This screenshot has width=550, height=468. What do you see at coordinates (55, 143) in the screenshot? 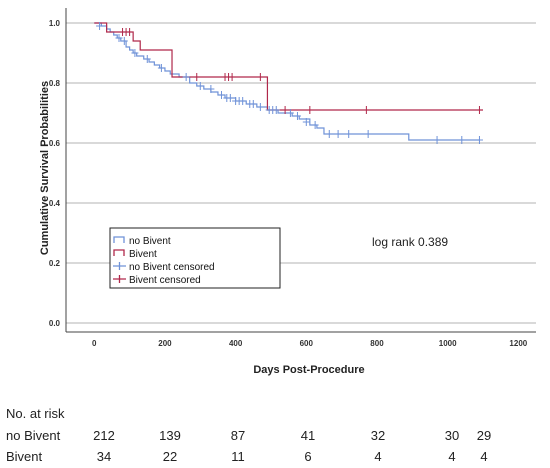
I see `y-tick-label: 0.6` at bounding box center [55, 143].